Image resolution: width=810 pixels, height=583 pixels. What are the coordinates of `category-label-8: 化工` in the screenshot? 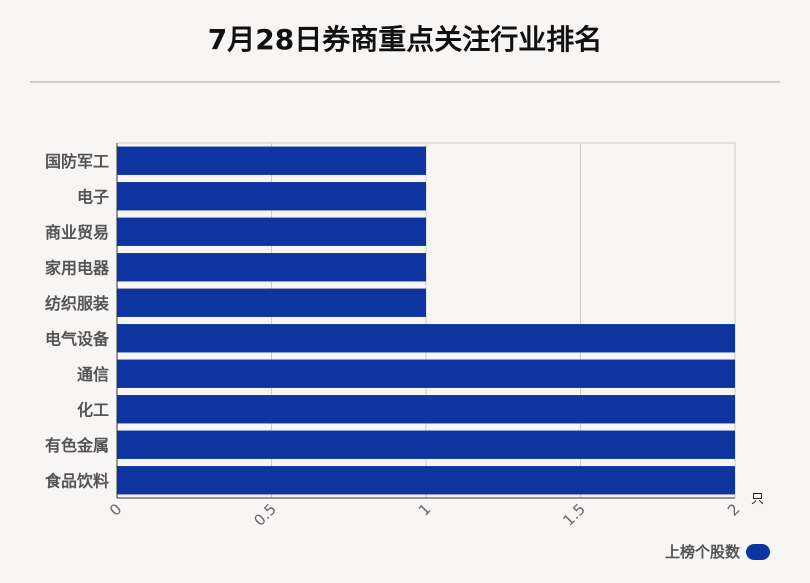 It's located at (93, 409).